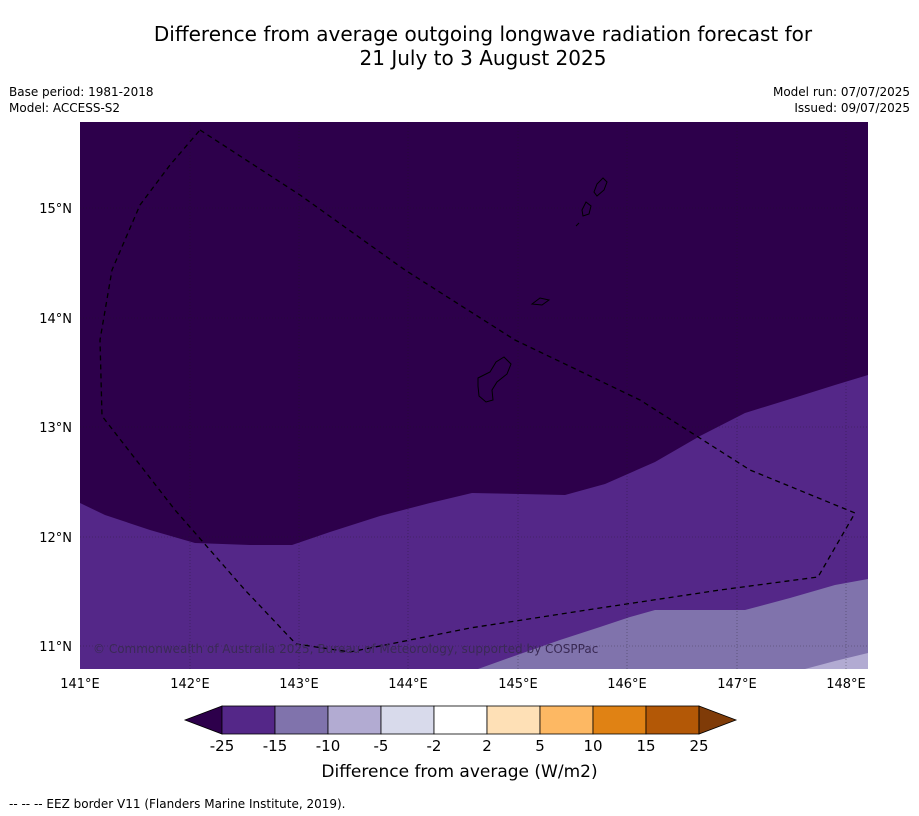  I want to click on colorbar-tick: -5, so click(381, 746).